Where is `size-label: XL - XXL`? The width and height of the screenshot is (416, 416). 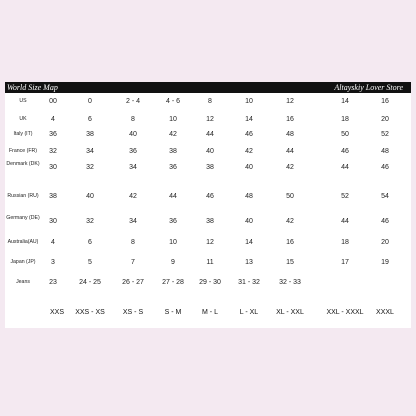 size-label: XL - XXL is located at coordinates (290, 312).